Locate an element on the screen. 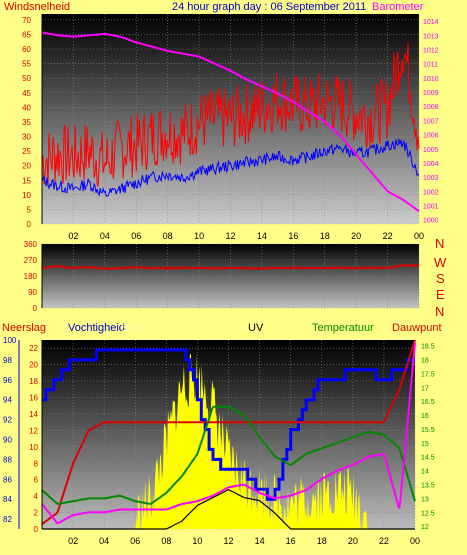 This screenshot has width=467, height=555. rain-y-tick-label: 0 is located at coordinates (36, 529).